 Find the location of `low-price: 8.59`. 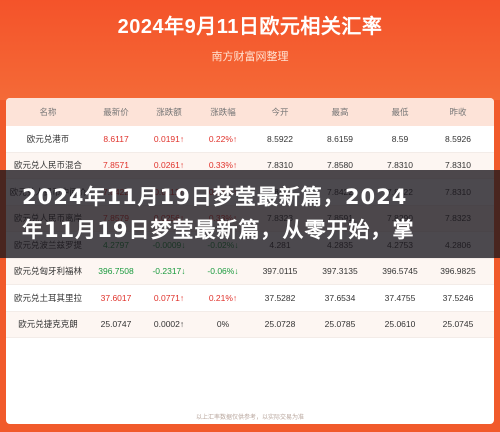

low-price: 8.59 is located at coordinates (400, 138).